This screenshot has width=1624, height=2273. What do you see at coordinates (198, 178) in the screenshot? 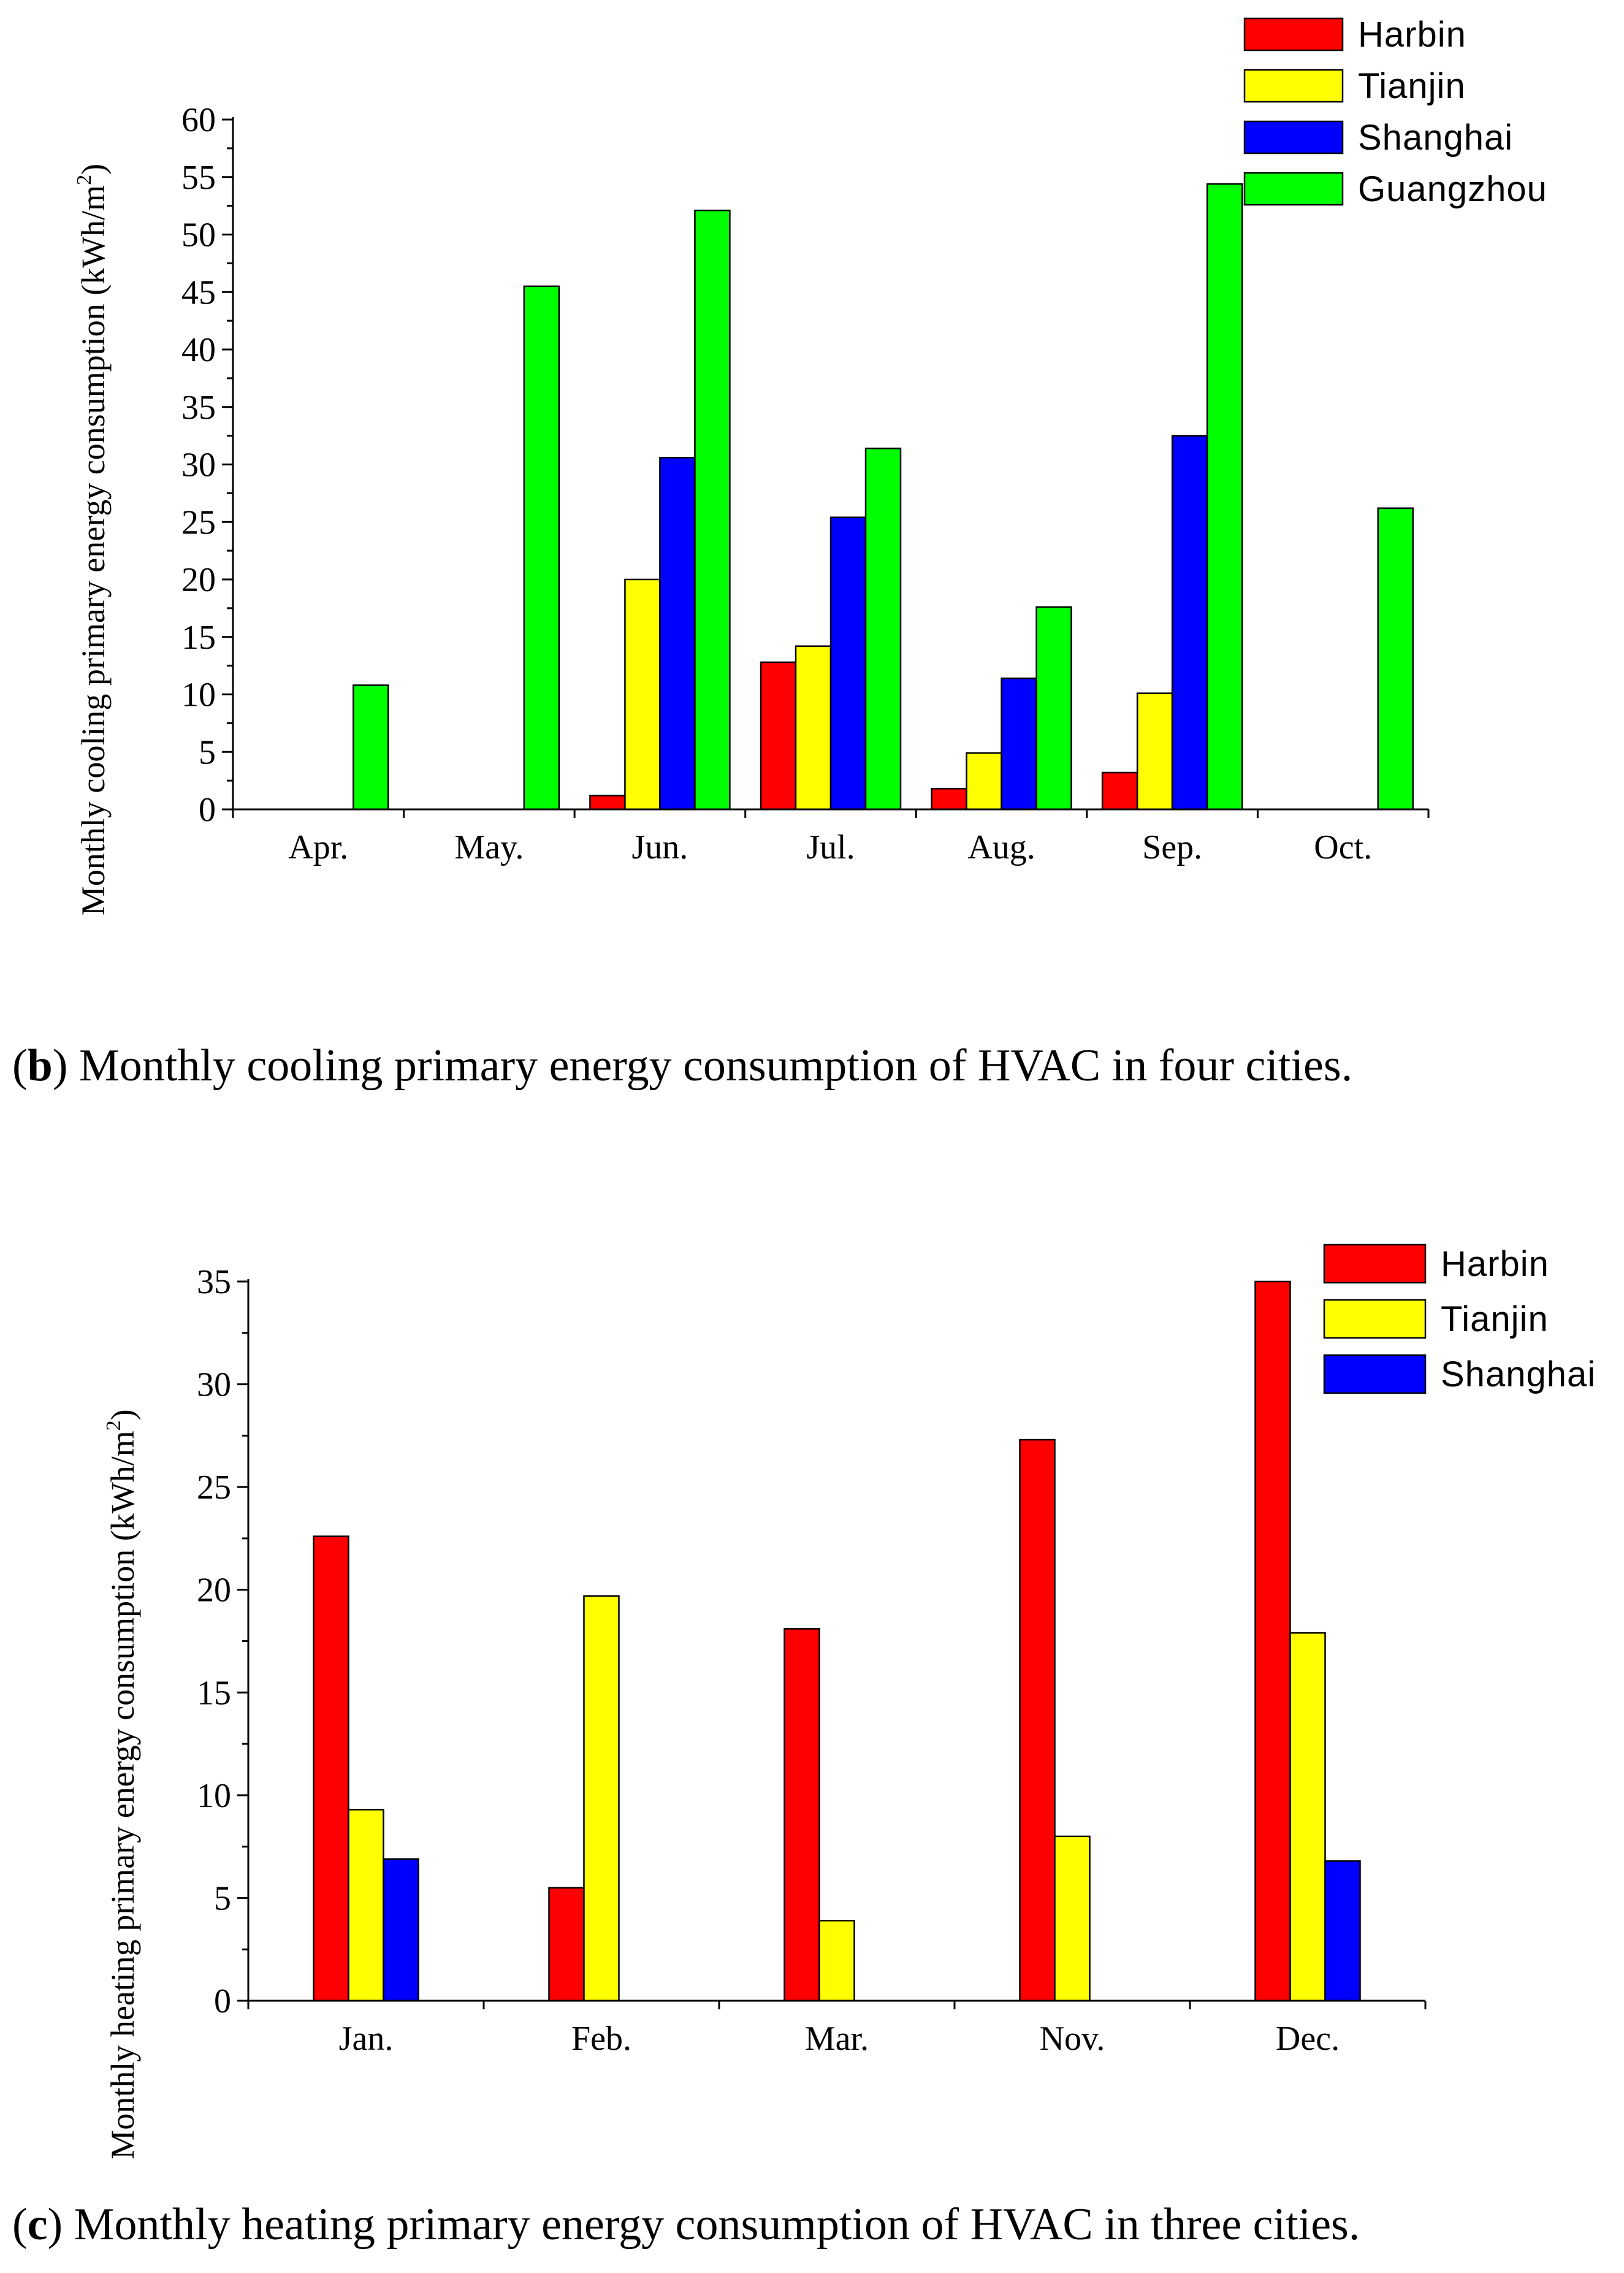
I see `y-tick-label: 55` at bounding box center [198, 178].